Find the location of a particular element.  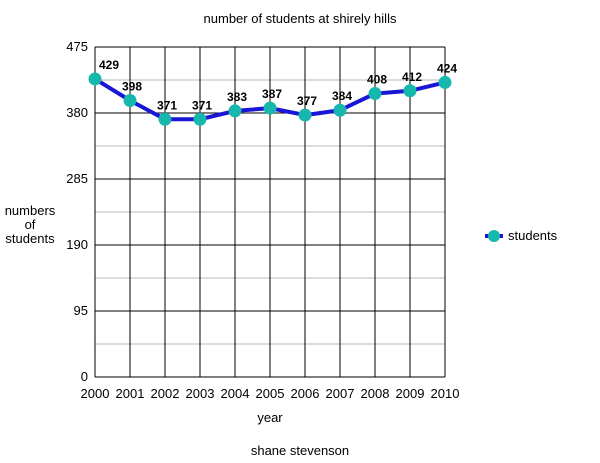

chart-caption: shane stevenson is located at coordinates (300, 450).